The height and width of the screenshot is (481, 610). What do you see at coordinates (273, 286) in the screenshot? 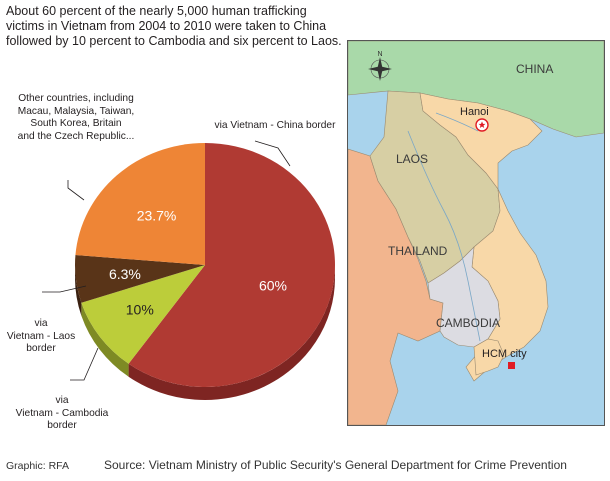
I see `pie-label-0: 60%` at bounding box center [273, 286].